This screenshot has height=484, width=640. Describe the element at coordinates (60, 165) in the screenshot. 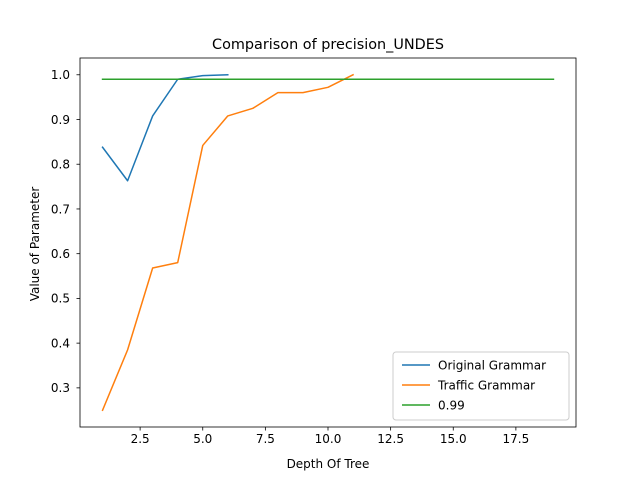

I see `y-tick-label: 0.8` at that location.